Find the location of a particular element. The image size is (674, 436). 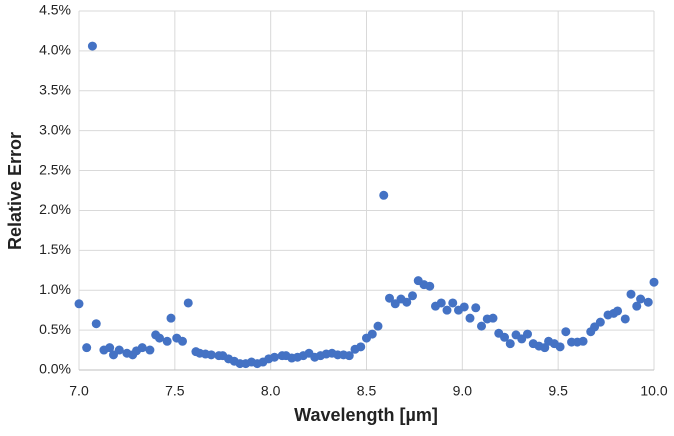

x-tick-label: 9.0 is located at coordinates (463, 391).